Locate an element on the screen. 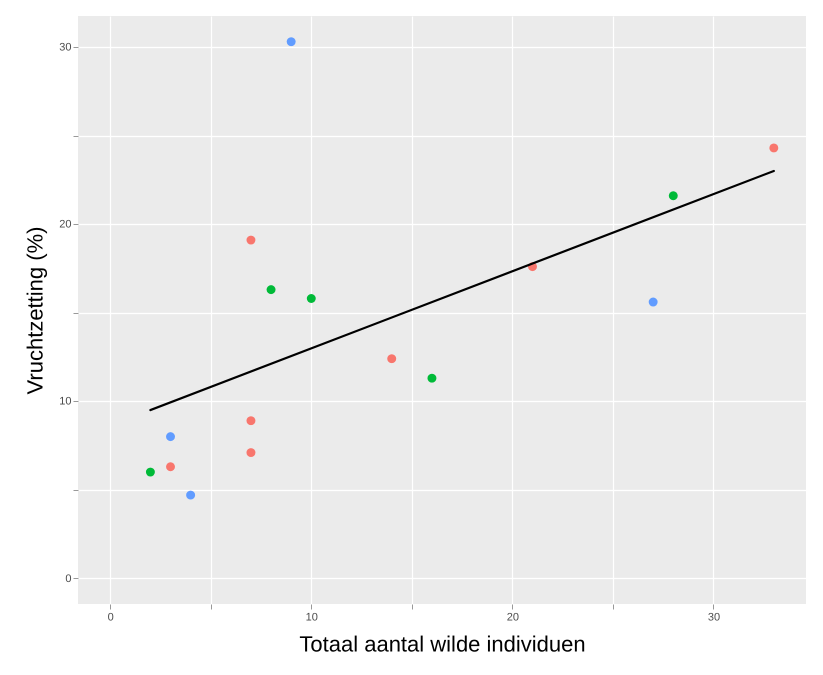  x-axis-title: Totaal aantal wilde individuen is located at coordinates (442, 644).